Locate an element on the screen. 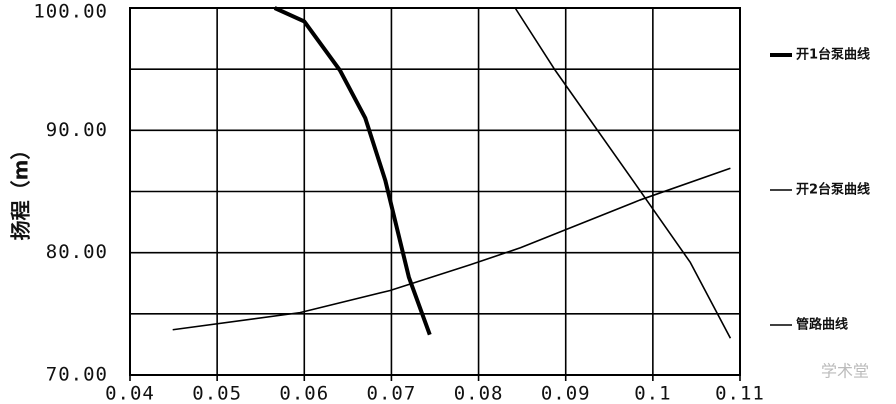  x-tick-label: 0.1 is located at coordinates (652, 393).